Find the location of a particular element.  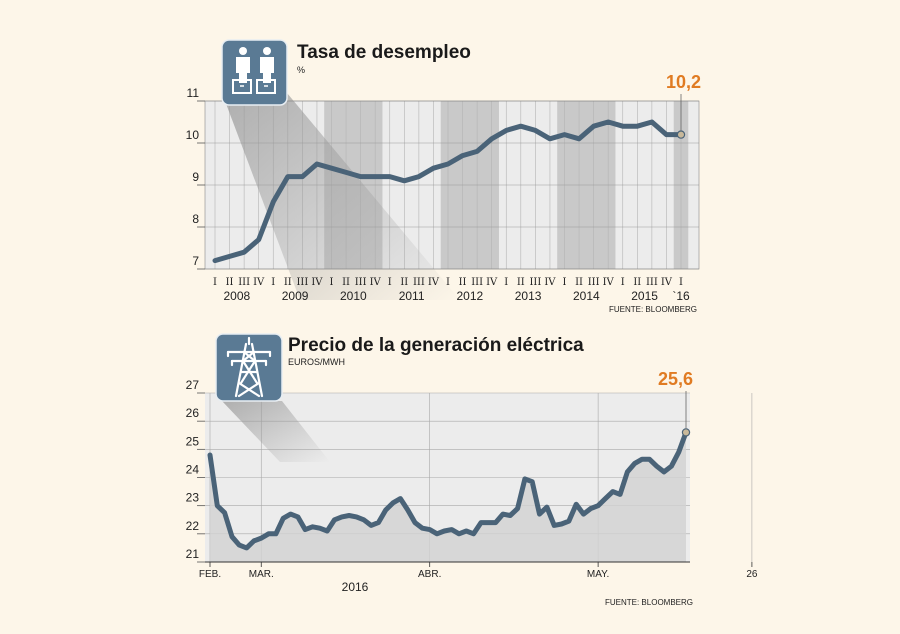

month-tick-label: MAR. is located at coordinates (261, 574).